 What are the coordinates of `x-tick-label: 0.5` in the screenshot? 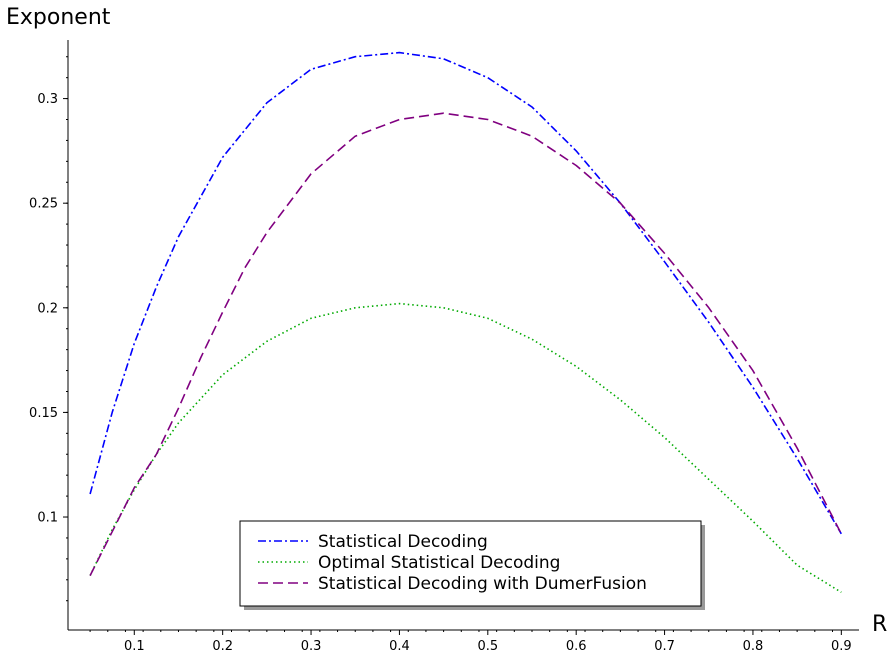 It's located at (487, 646).